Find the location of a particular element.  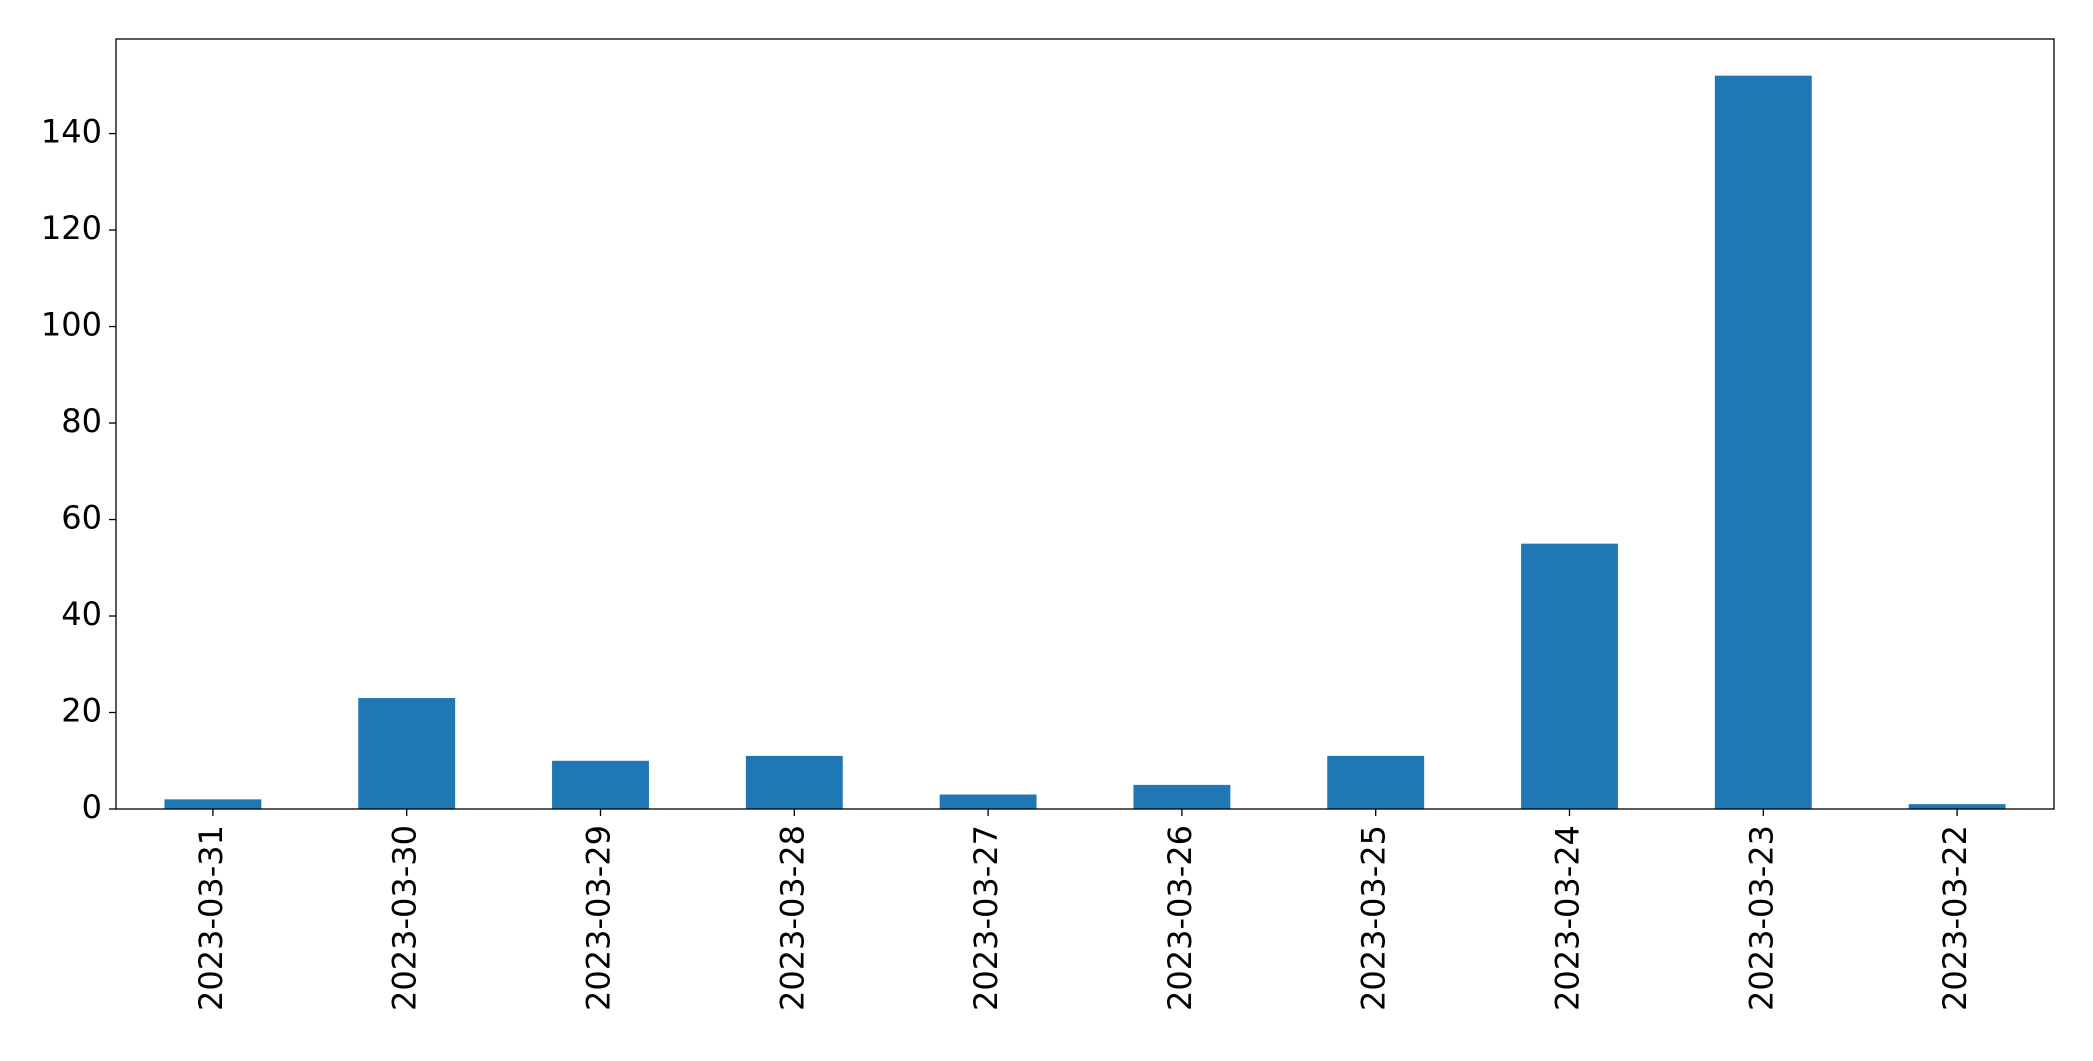

x-tick-label: 2023-03-26 is located at coordinates (1180, 918).